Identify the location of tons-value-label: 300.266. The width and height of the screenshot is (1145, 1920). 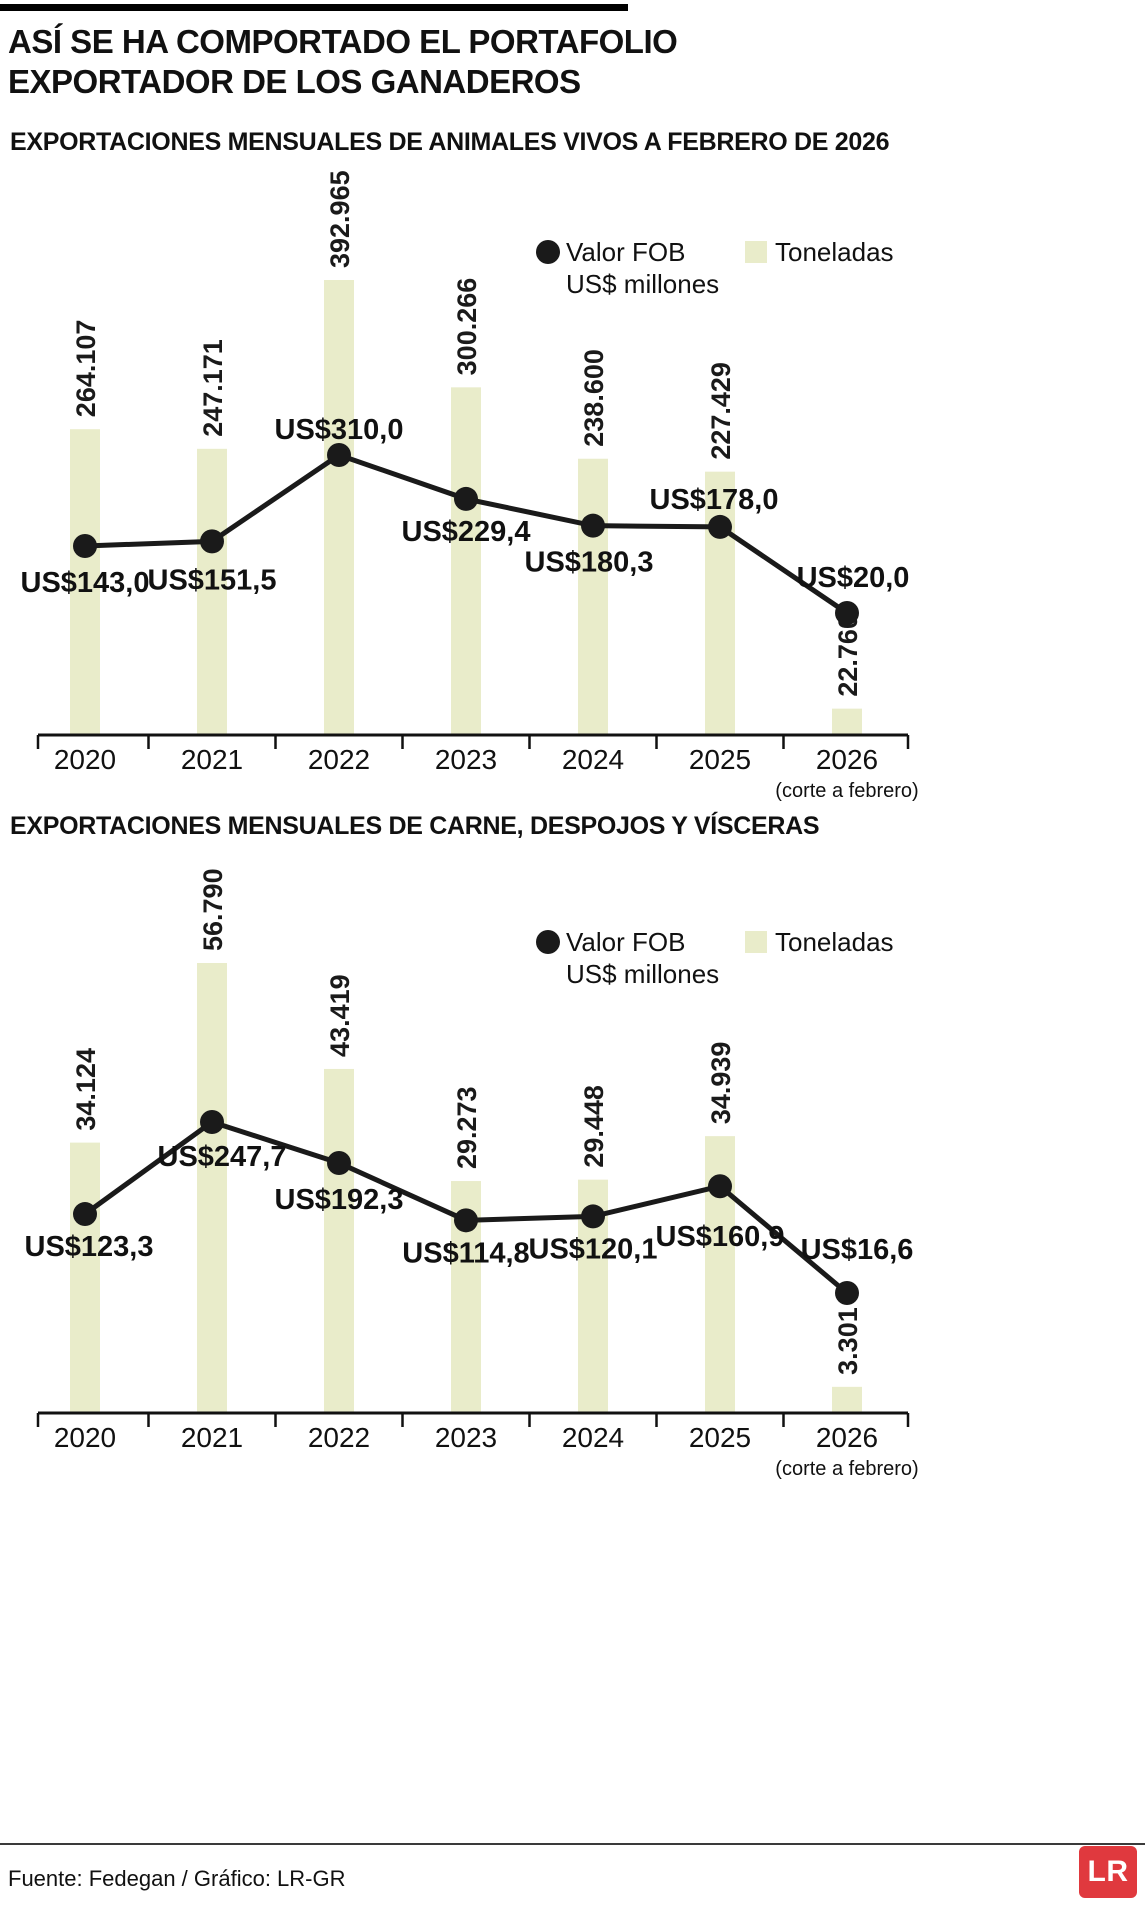
(467, 327).